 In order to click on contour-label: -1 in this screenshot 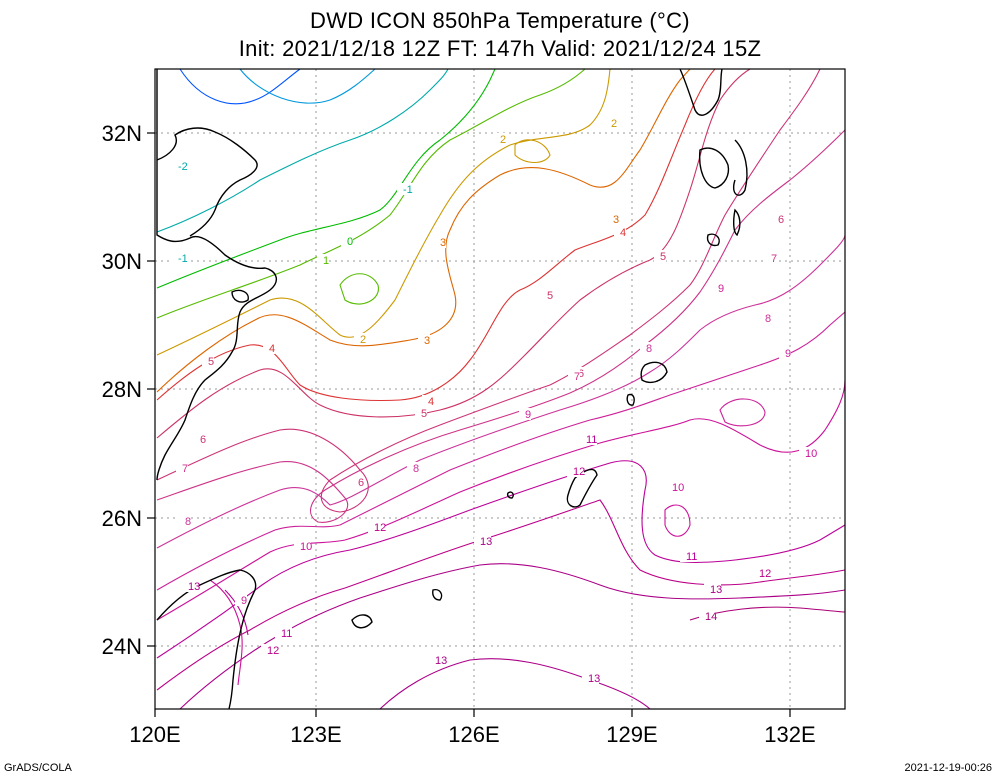, I will do `click(183, 259)`.